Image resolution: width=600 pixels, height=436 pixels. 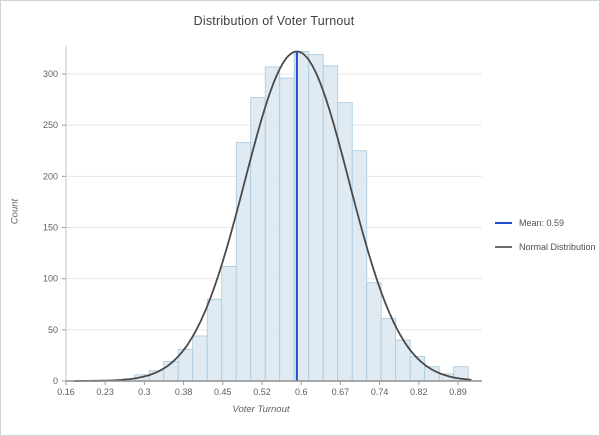 I want to click on y-tick-label: 300, so click(x=50, y=74).